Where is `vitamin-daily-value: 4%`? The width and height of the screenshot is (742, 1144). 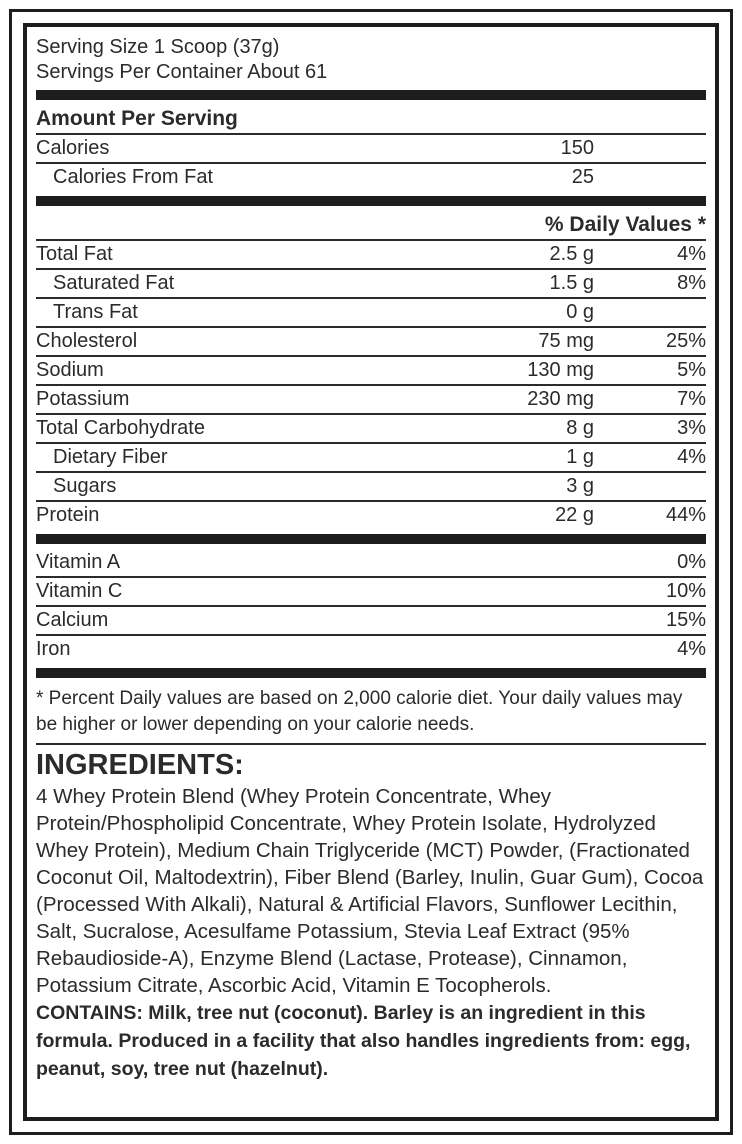
vitamin-daily-value: 4% is located at coordinates (691, 649).